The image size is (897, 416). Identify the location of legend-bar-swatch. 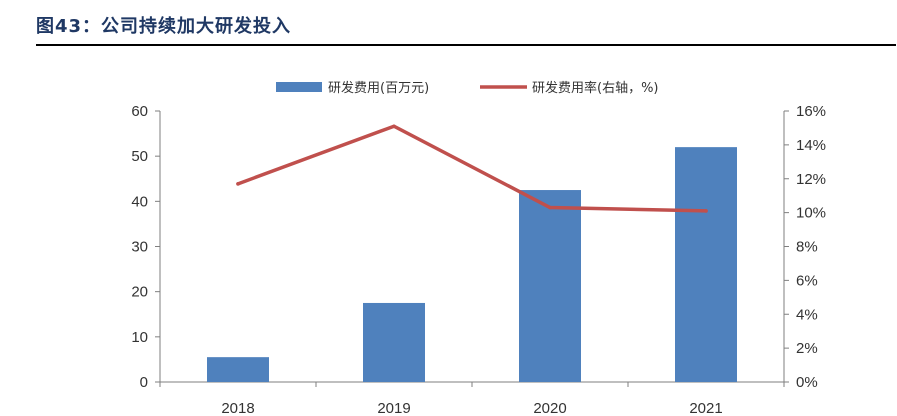
(299, 87).